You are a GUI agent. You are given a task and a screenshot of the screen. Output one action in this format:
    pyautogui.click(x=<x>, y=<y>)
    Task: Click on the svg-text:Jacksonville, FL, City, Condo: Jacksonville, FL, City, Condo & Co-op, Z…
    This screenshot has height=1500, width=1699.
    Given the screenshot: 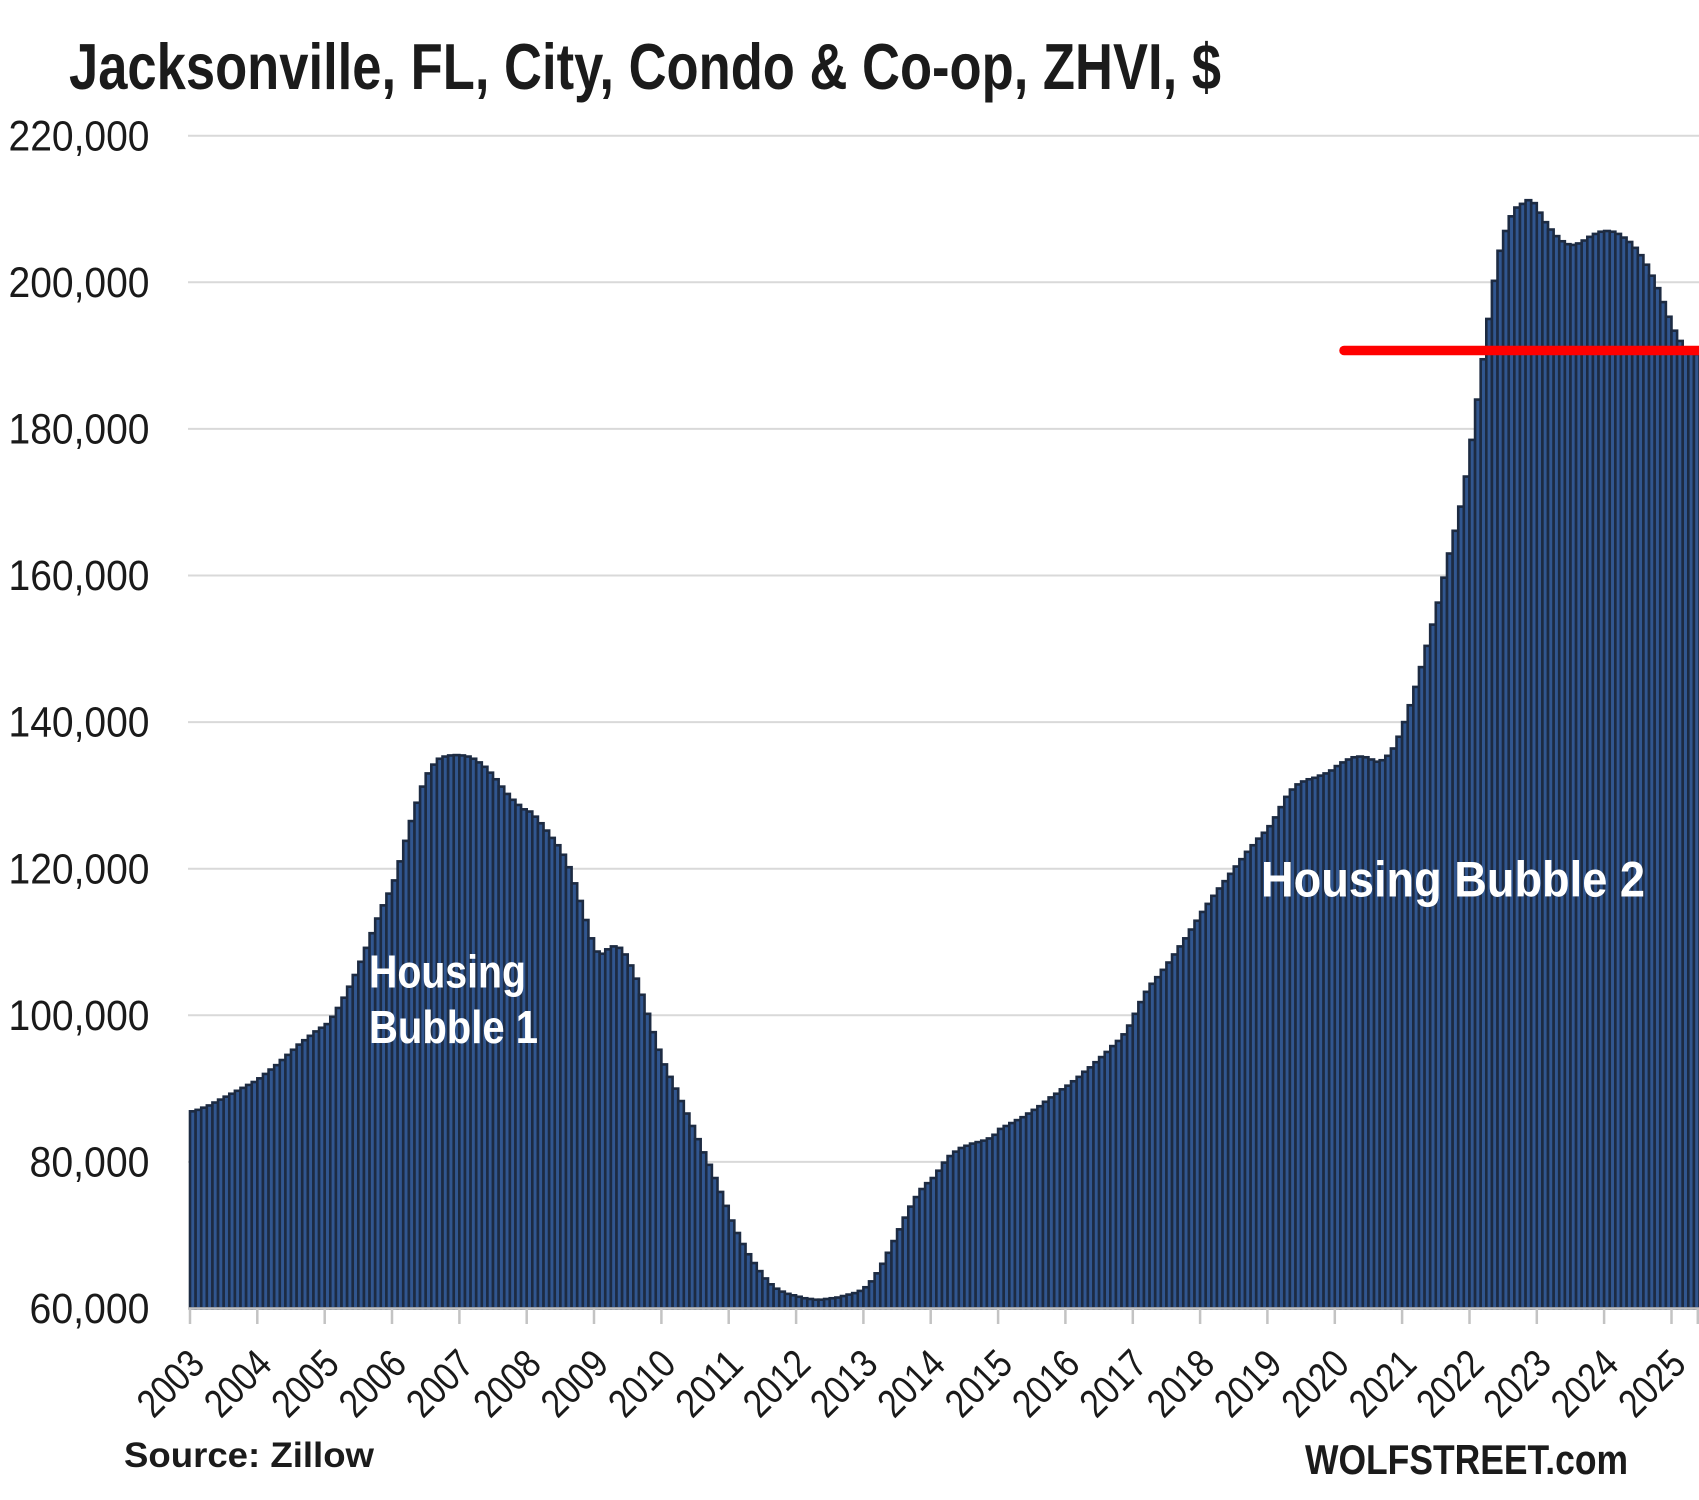 What is the action you would take?
    pyautogui.click(x=645, y=66)
    